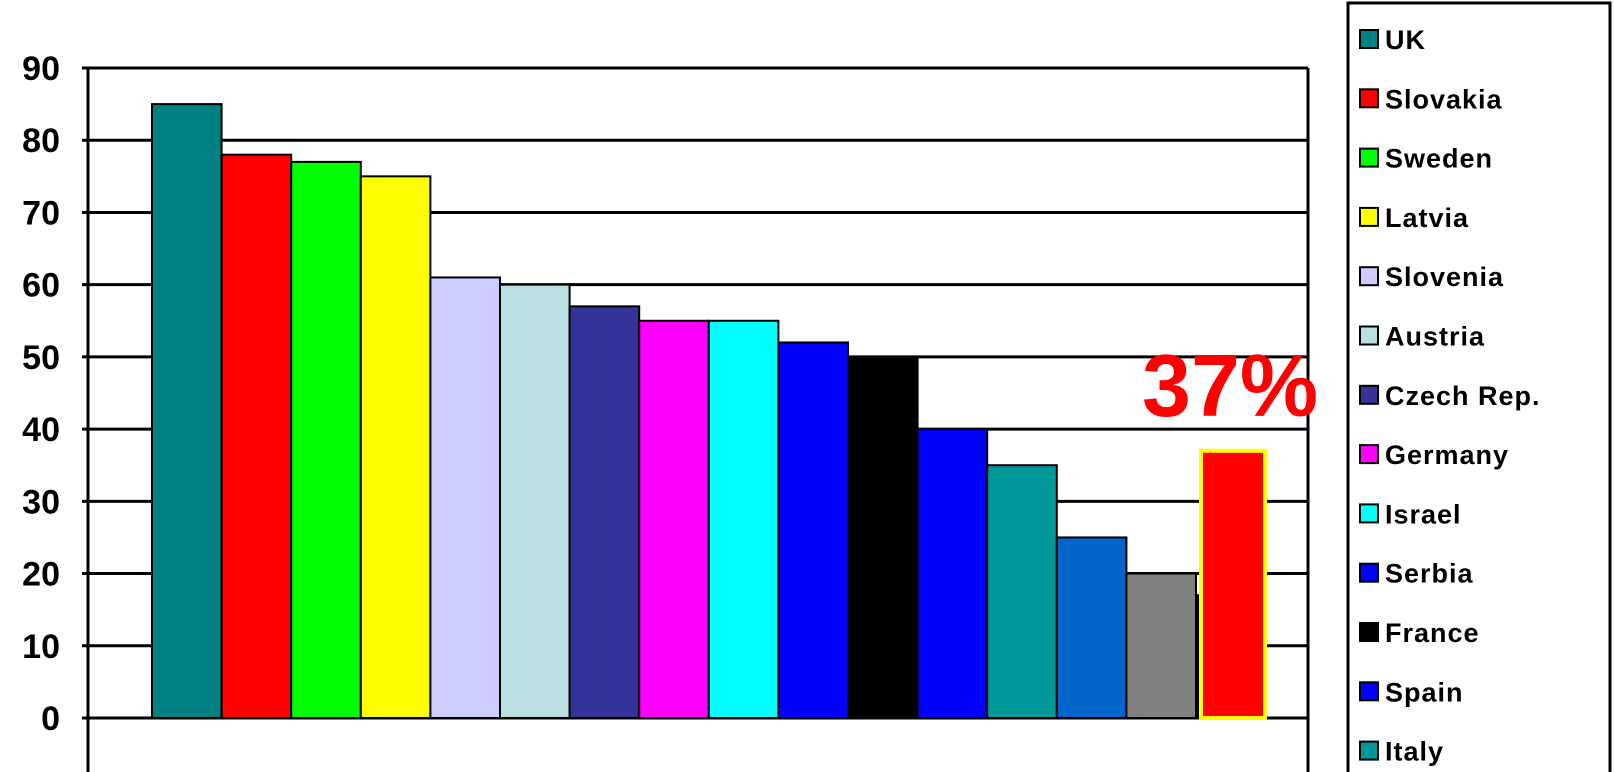 This screenshot has height=772, width=1614. What do you see at coordinates (41, 141) in the screenshot?
I see `y-tick-label: 80` at bounding box center [41, 141].